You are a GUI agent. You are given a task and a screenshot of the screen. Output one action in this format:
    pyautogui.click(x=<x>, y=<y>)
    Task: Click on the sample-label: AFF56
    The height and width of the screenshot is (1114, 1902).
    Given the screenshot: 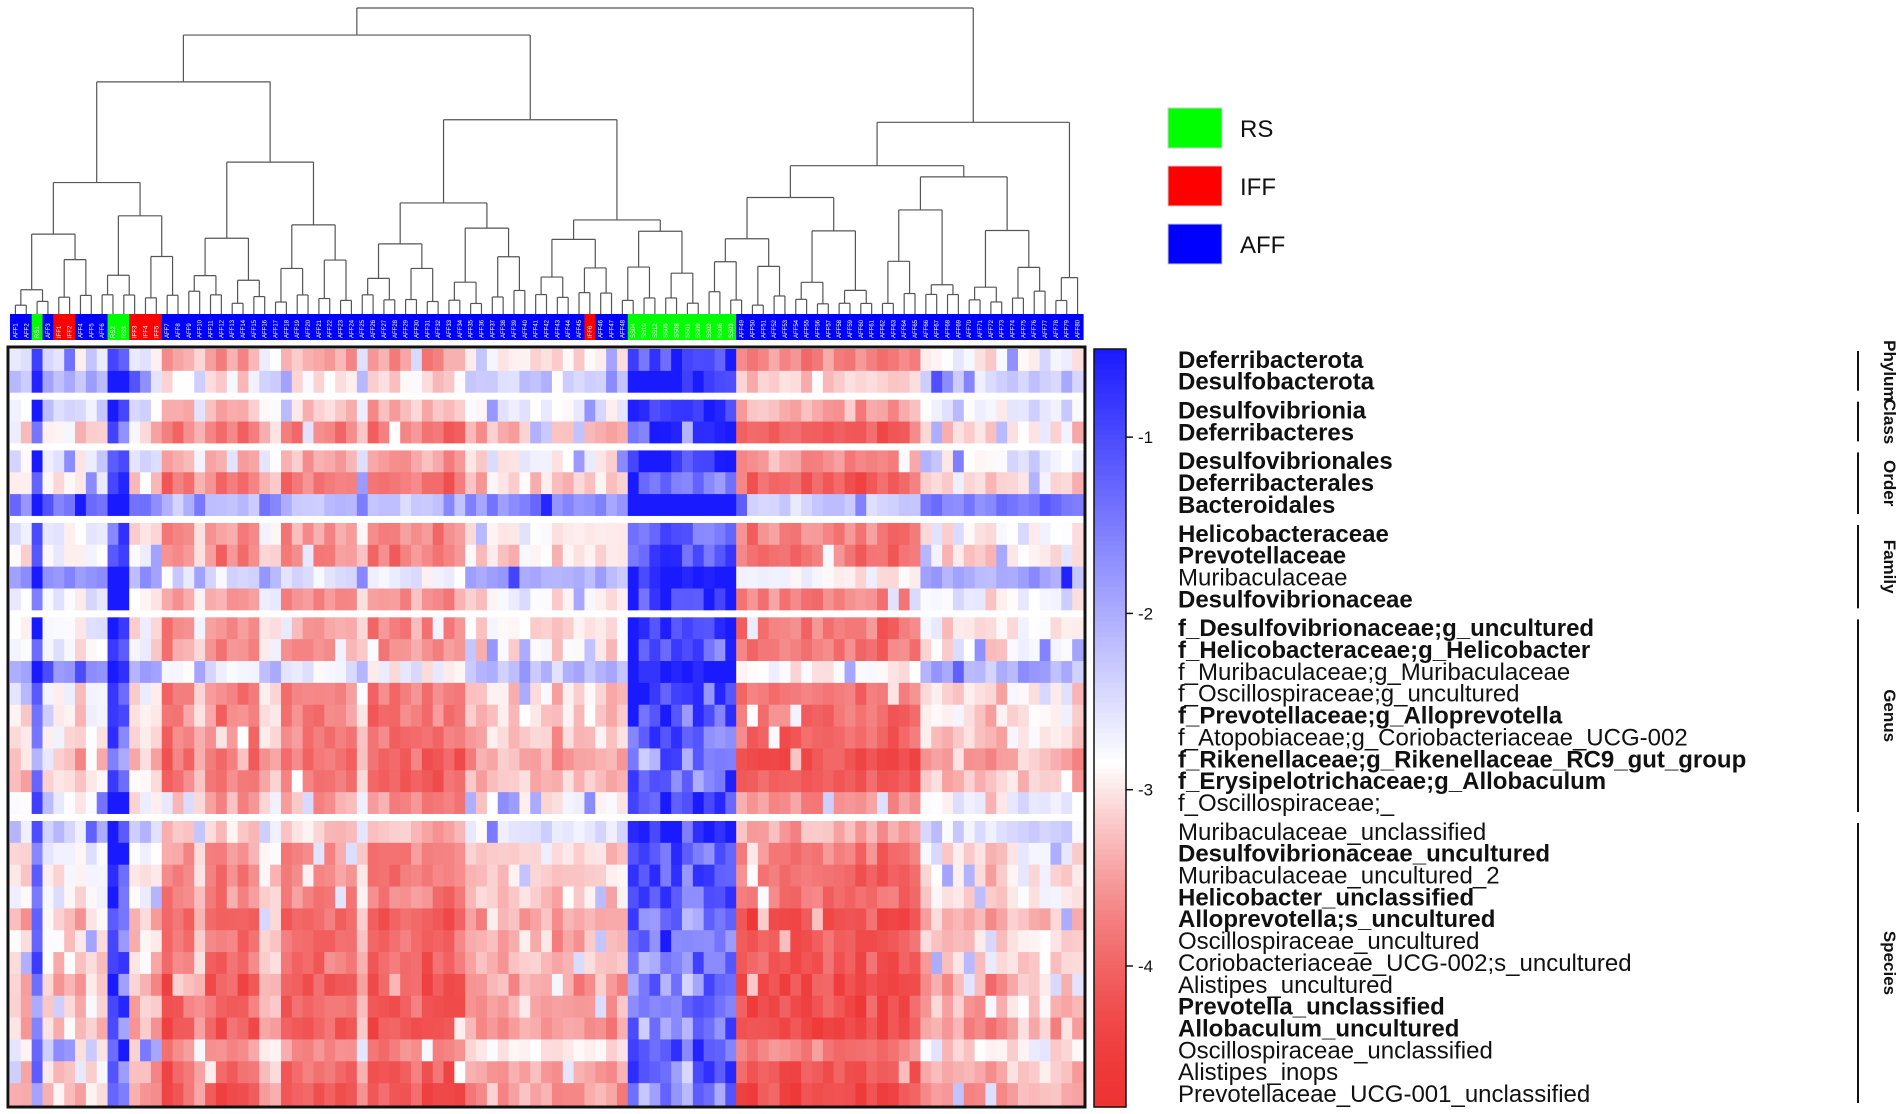 What is the action you would take?
    pyautogui.click(x=818, y=328)
    